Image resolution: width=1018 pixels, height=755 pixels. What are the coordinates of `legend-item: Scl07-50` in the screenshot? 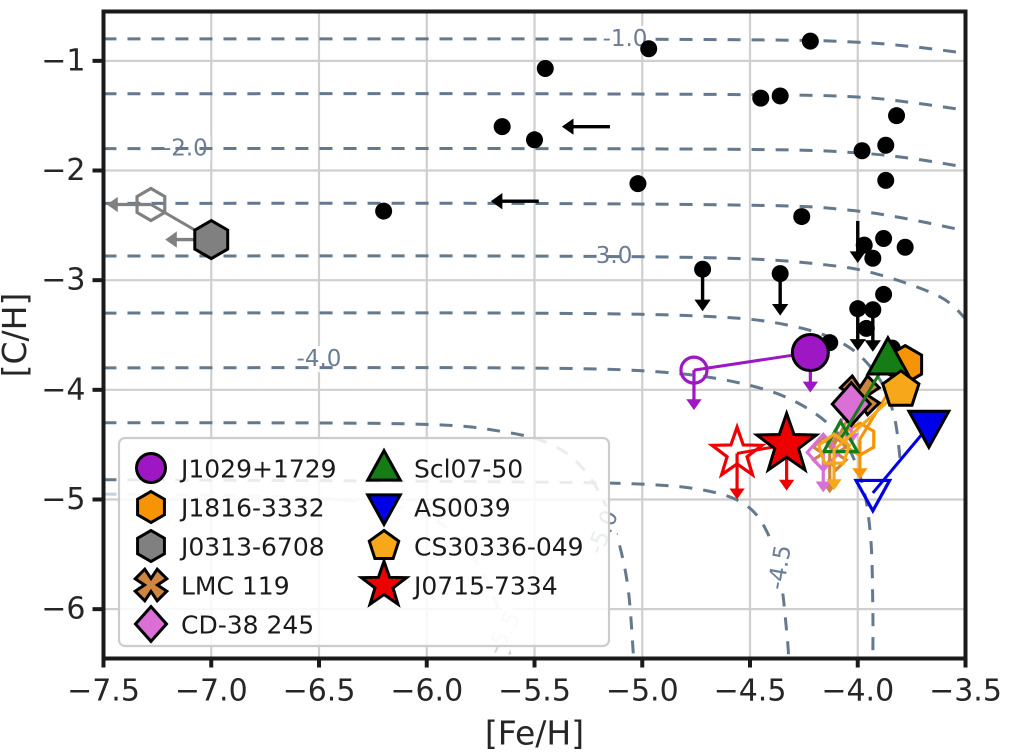 It's located at (444, 465).